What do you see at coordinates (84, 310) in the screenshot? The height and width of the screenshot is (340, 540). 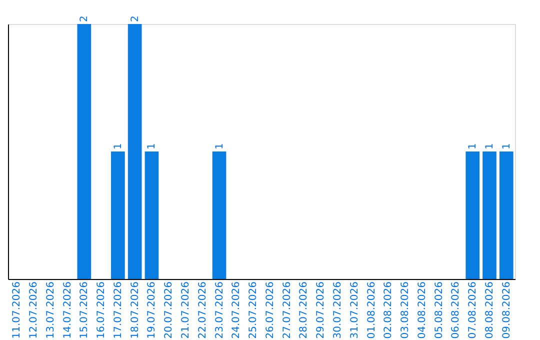 I see `x-tick-label: 15.07.2026` at bounding box center [84, 310].